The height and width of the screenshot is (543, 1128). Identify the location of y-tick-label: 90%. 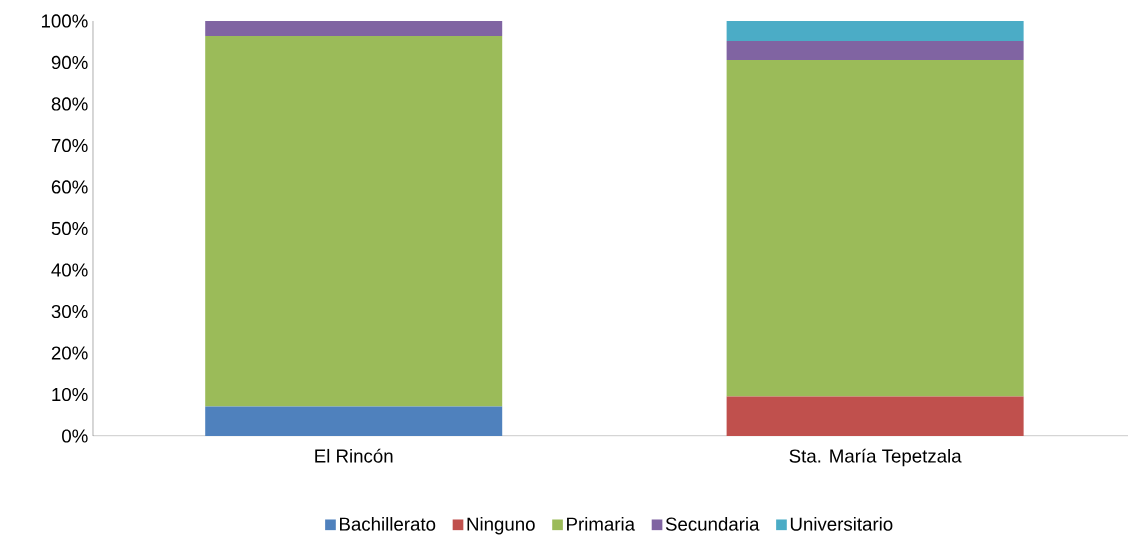
(69, 62).